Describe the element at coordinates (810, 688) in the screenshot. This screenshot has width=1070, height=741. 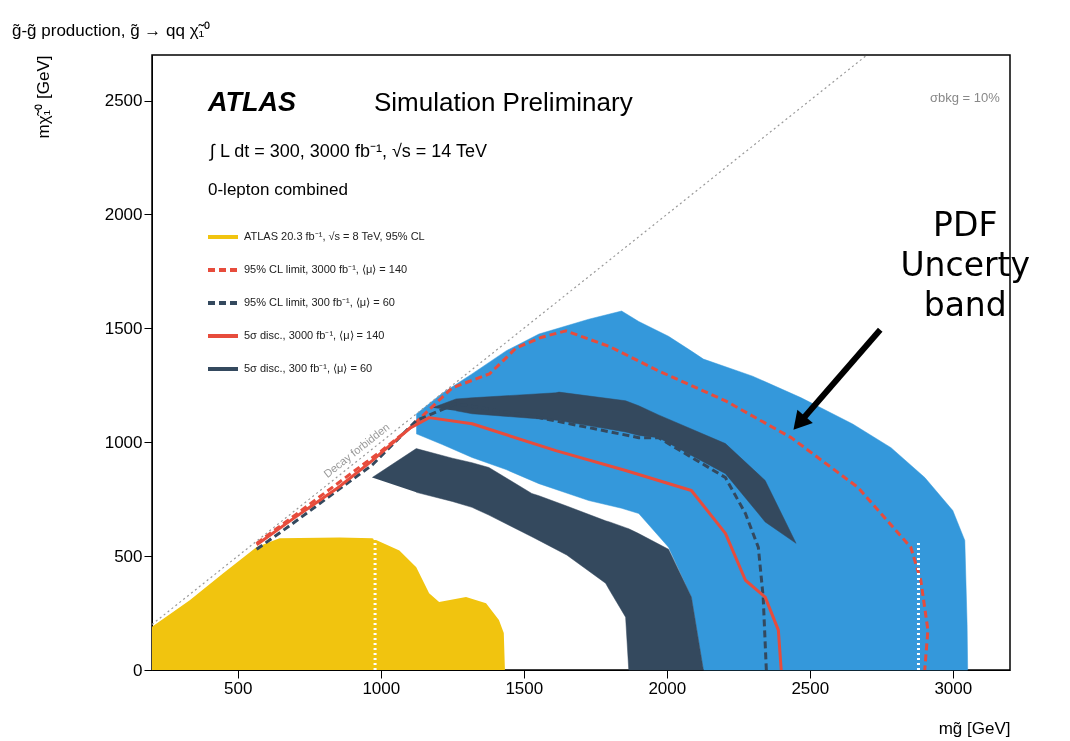
I see `x-tick-label: 2500` at that location.